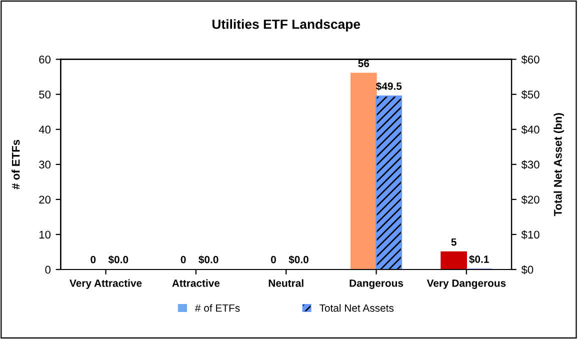 This screenshot has height=339, width=578. I want to click on y2-axis-title: Total Net Asset (bn), so click(559, 164).